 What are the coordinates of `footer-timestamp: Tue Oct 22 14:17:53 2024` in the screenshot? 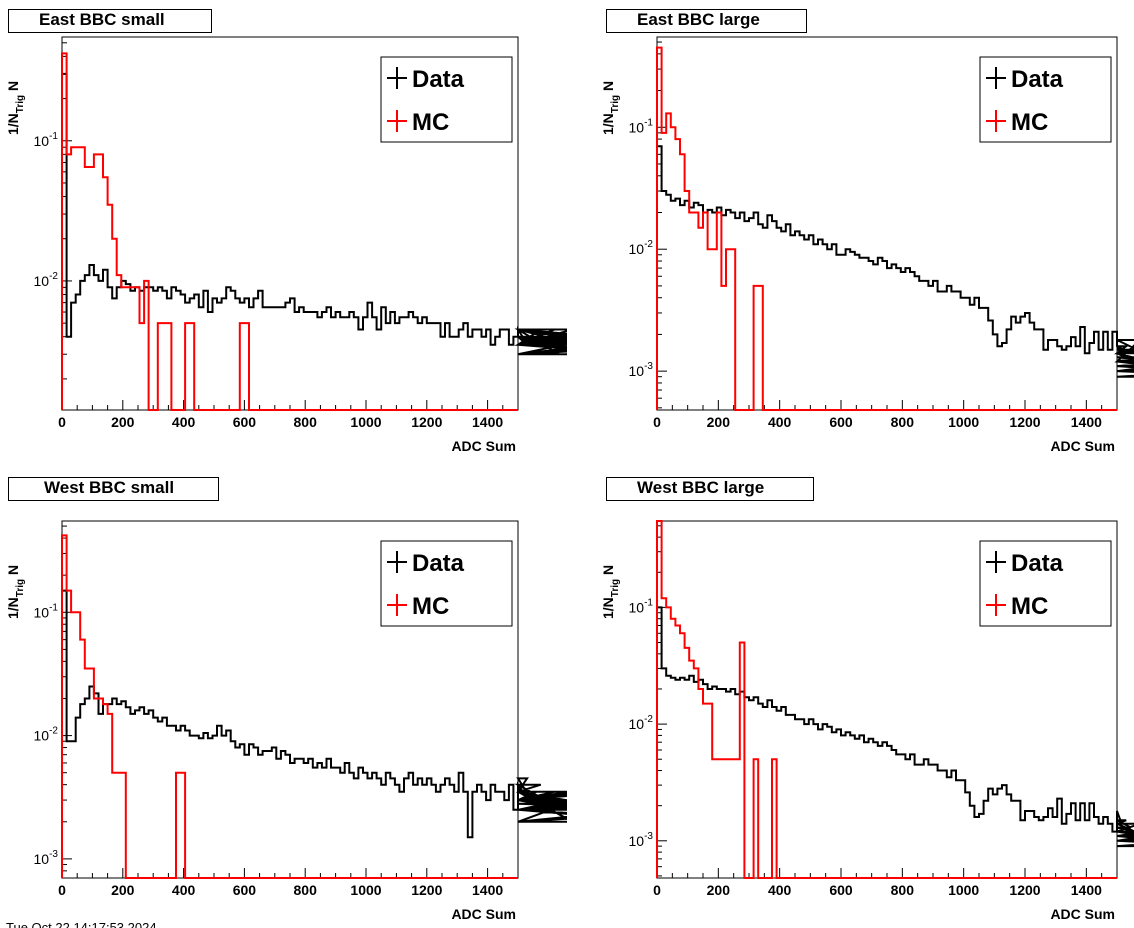 It's located at (81, 924).